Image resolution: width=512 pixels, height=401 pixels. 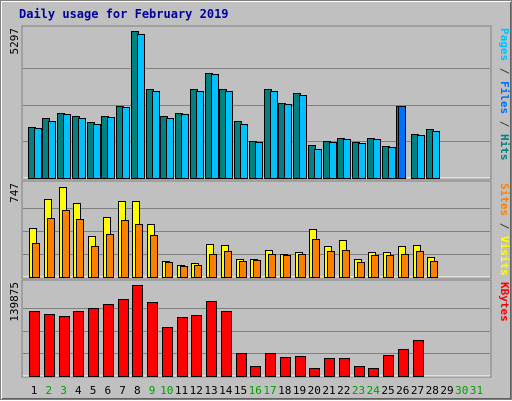 What do you see at coordinates (446, 390) in the screenshot?
I see `x-tick-label-day-29: 29` at bounding box center [446, 390].